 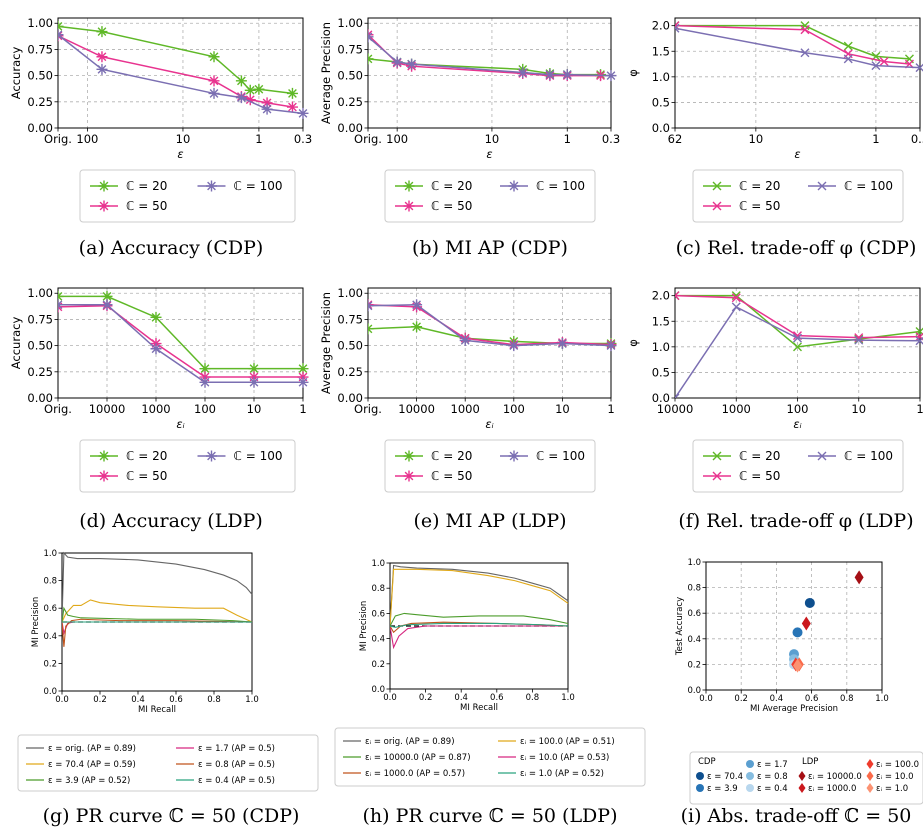 I want to click on legend-entry-label: εᵢ = 10.0, so click(x=895, y=777).